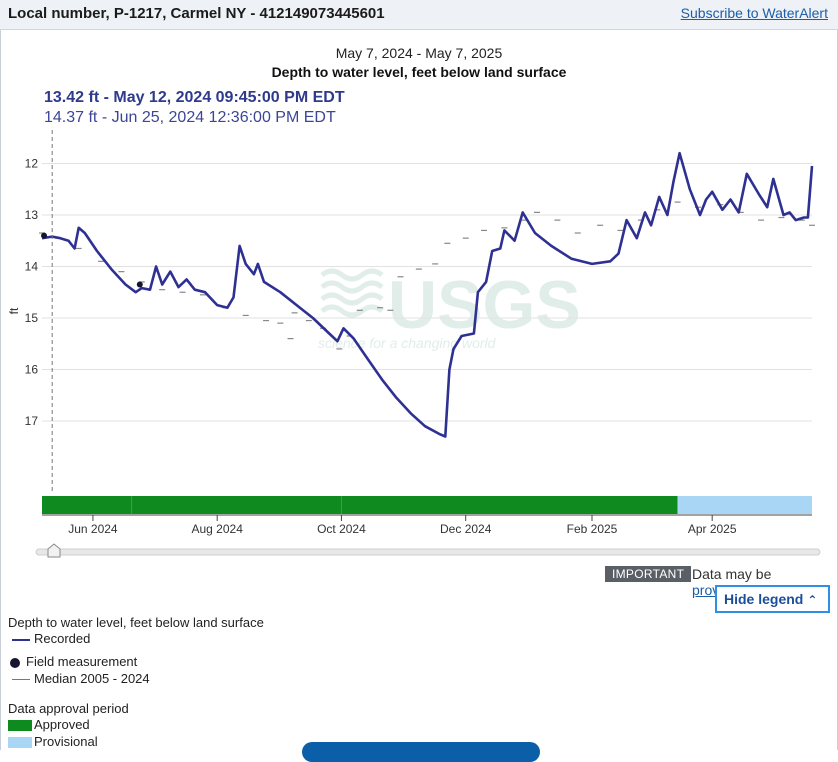 This screenshot has width=838, height=762. I want to click on subscribe-wateralert-link: Subscribe to WaterAlert, so click(754, 13).